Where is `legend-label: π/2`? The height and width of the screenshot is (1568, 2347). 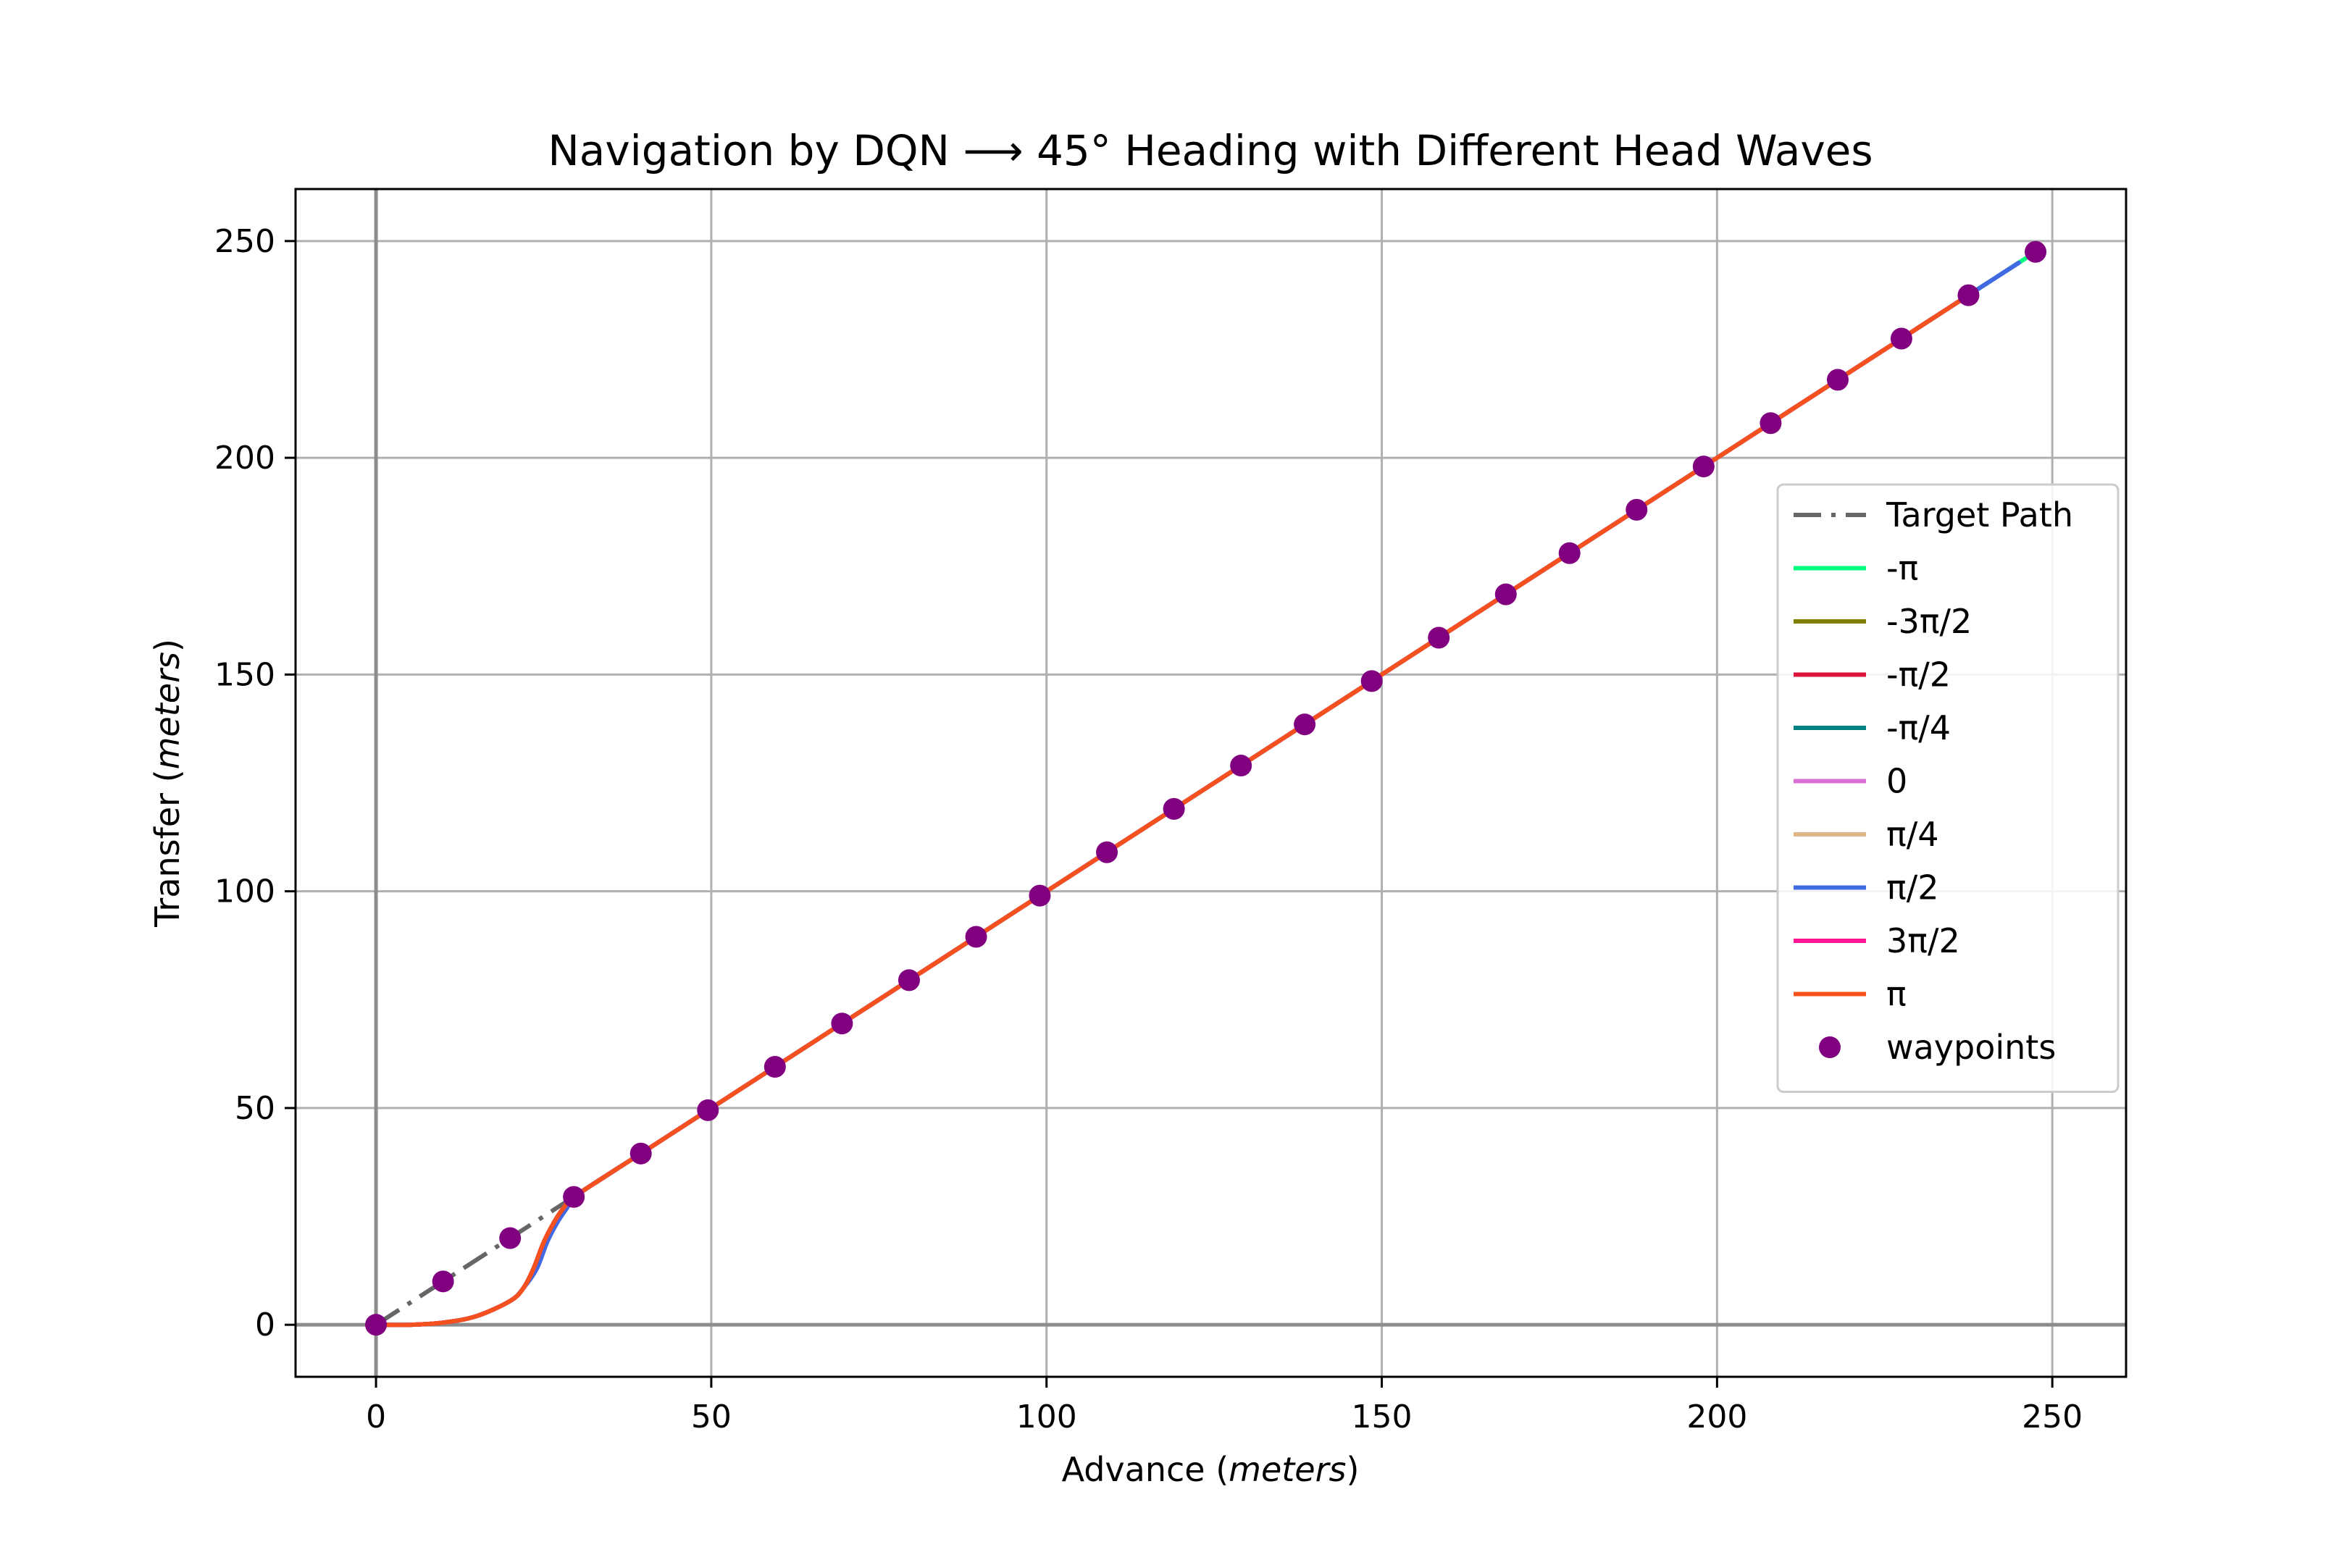 legend-label: π/2 is located at coordinates (1912, 887).